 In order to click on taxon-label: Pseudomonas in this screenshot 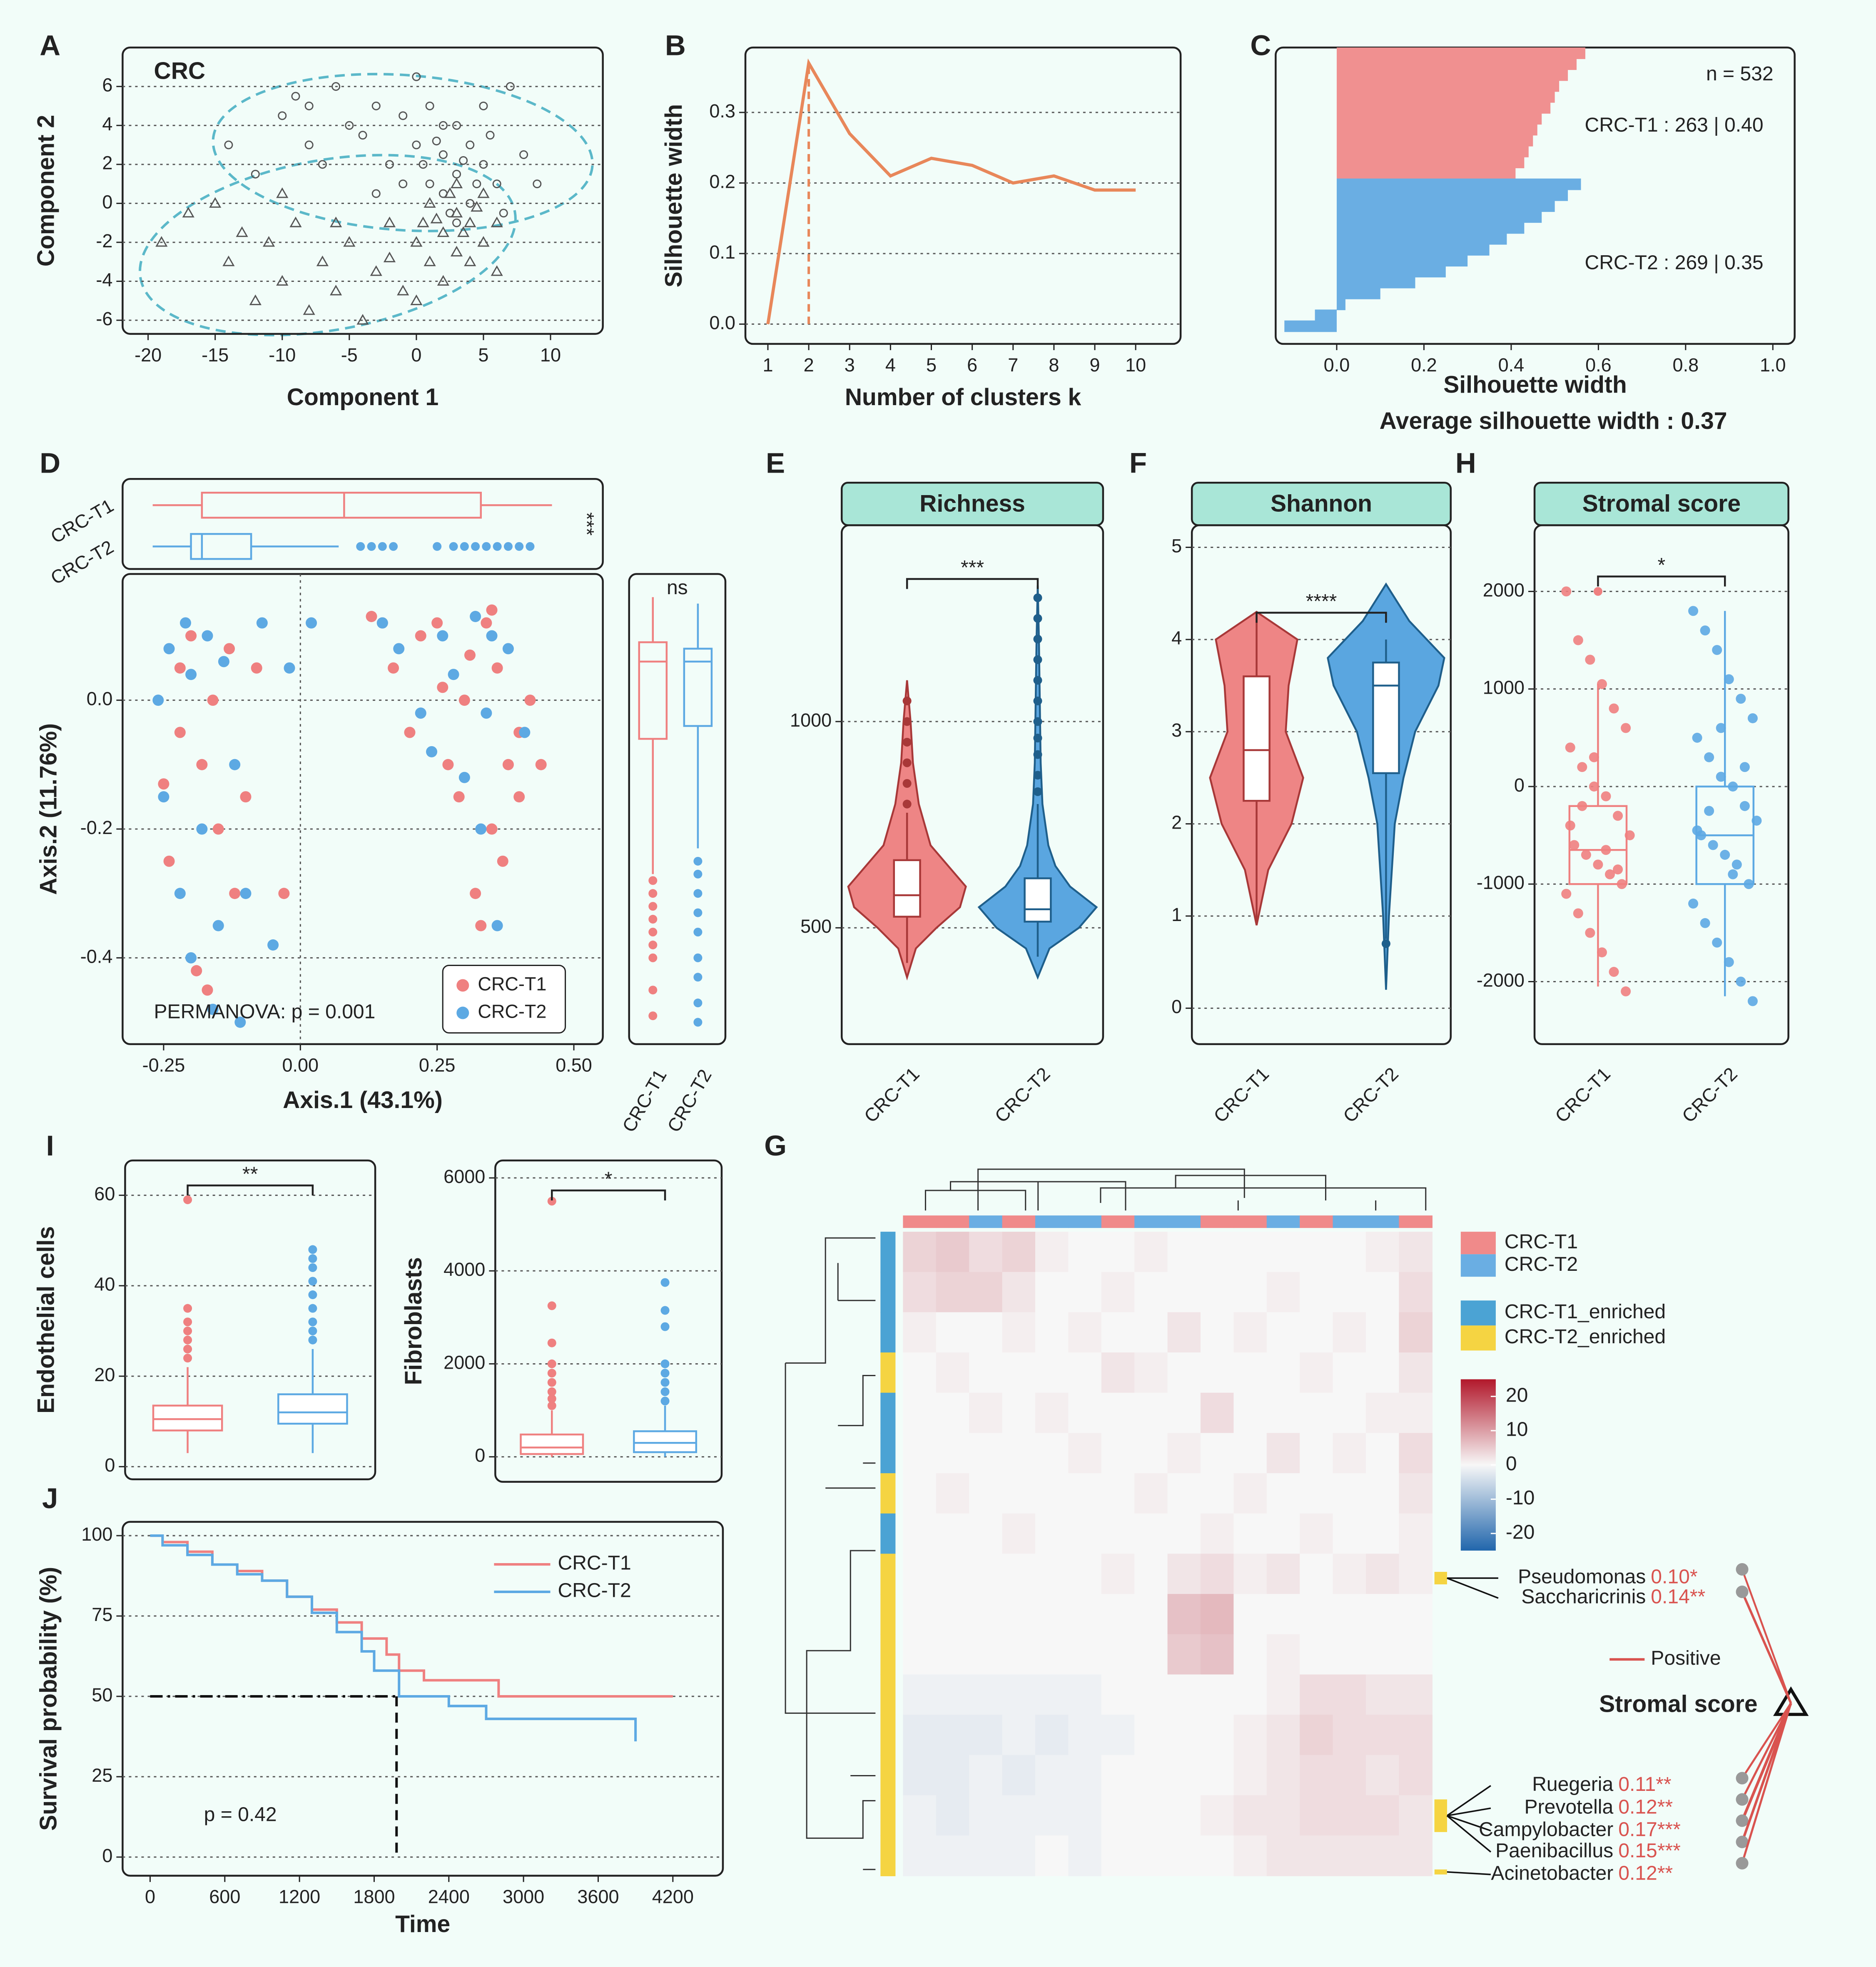, I will do `click(1582, 1577)`.